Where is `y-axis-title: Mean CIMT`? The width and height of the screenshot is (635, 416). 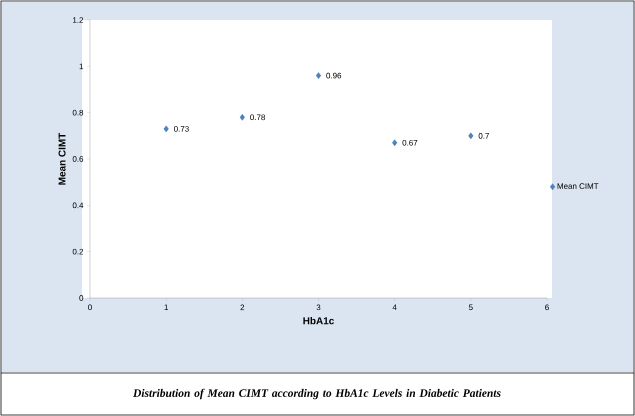 y-axis-title: Mean CIMT is located at coordinates (62, 158).